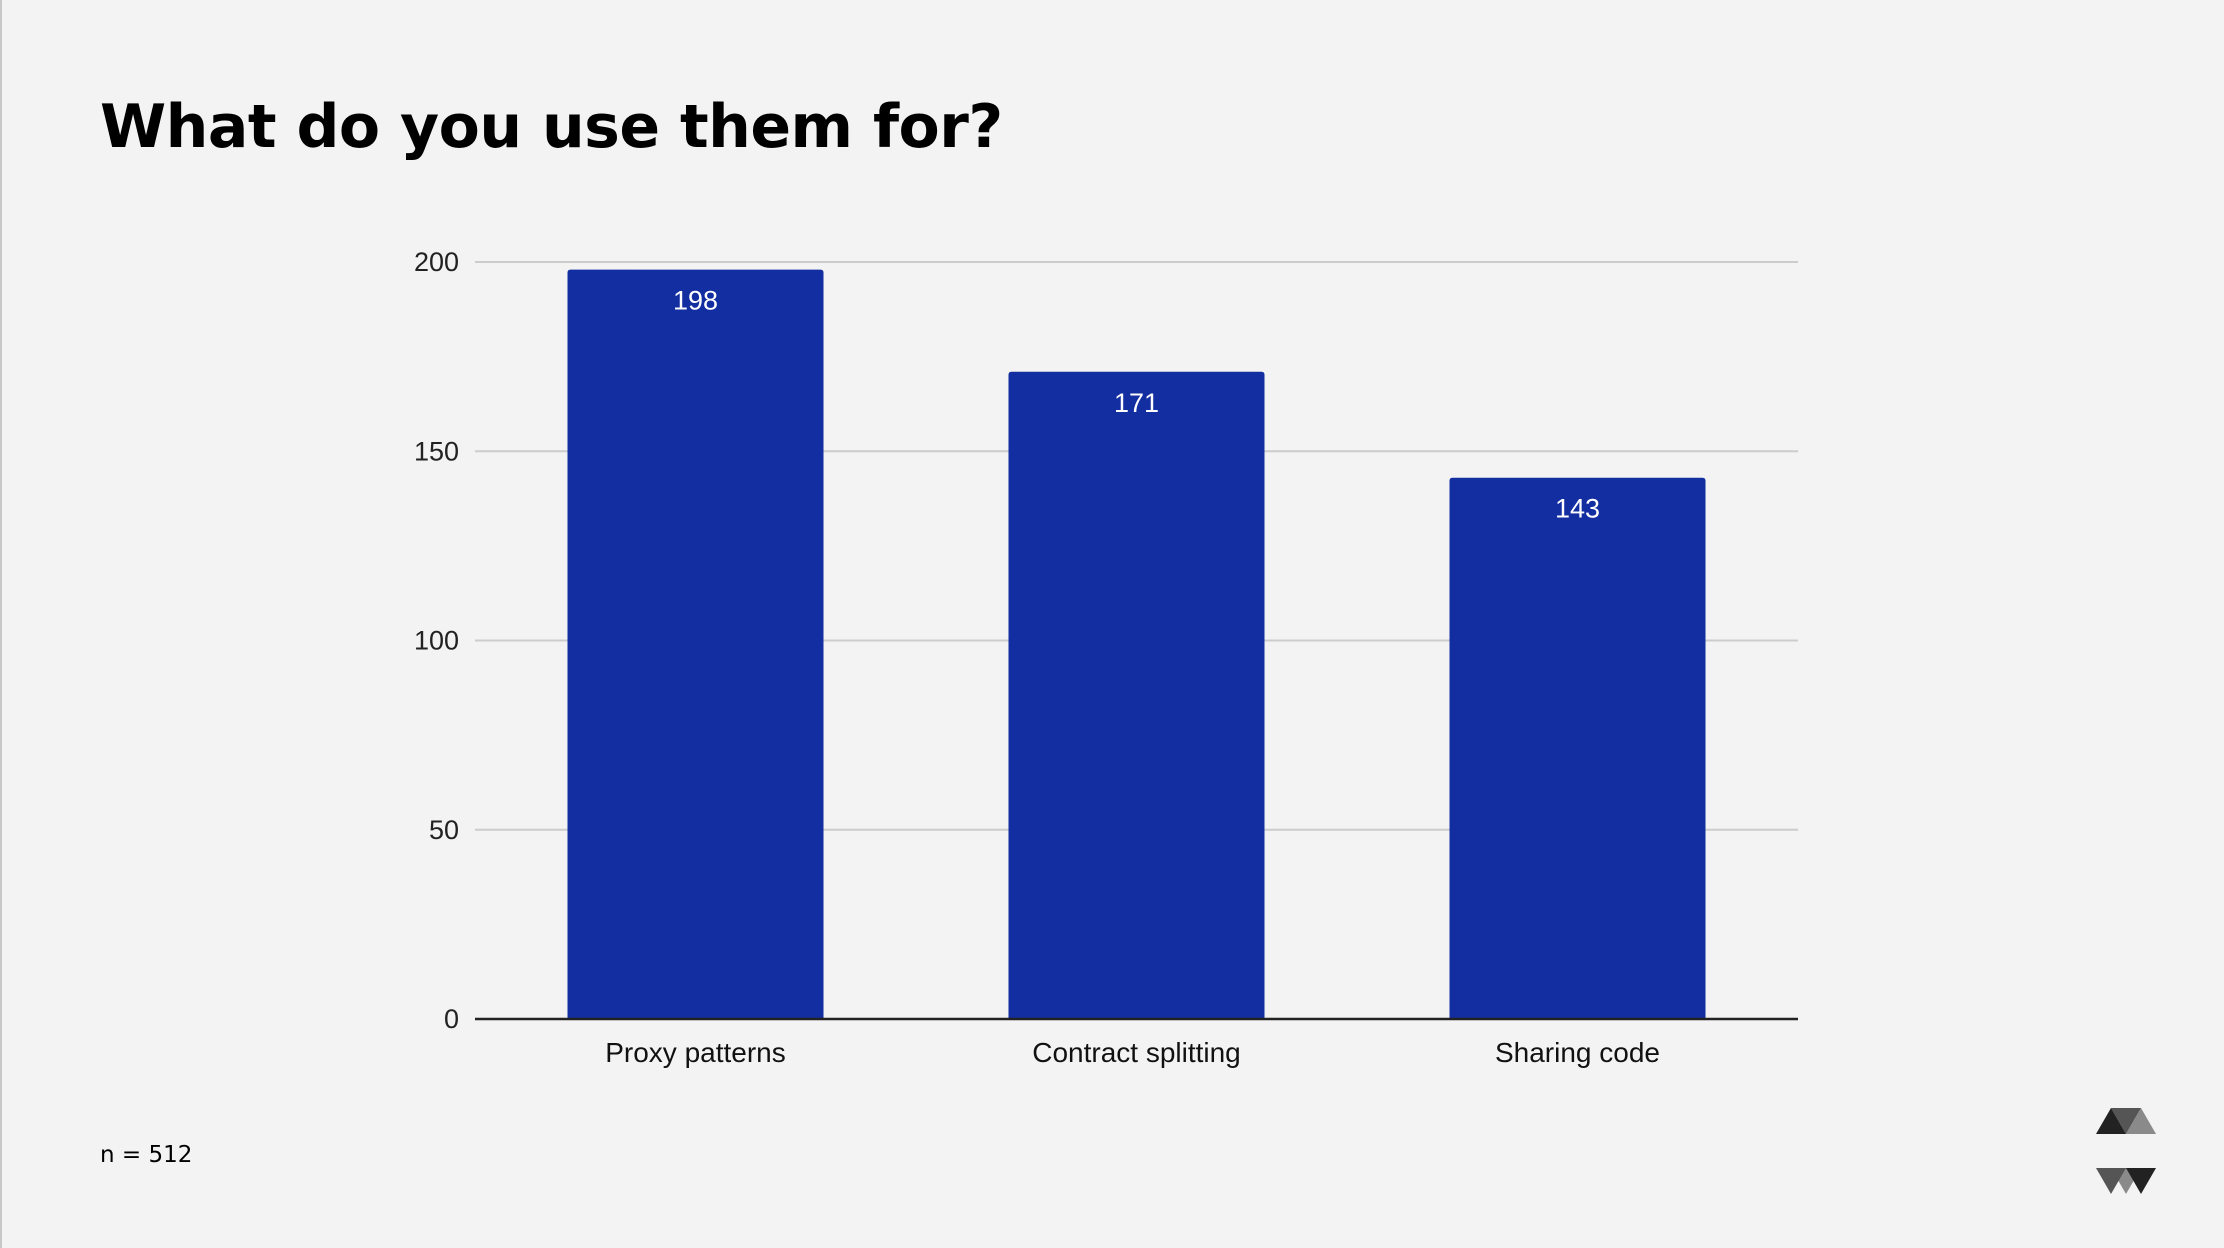 This screenshot has height=1248, width=2224. I want to click on y-tick-label: 100, so click(436, 641).